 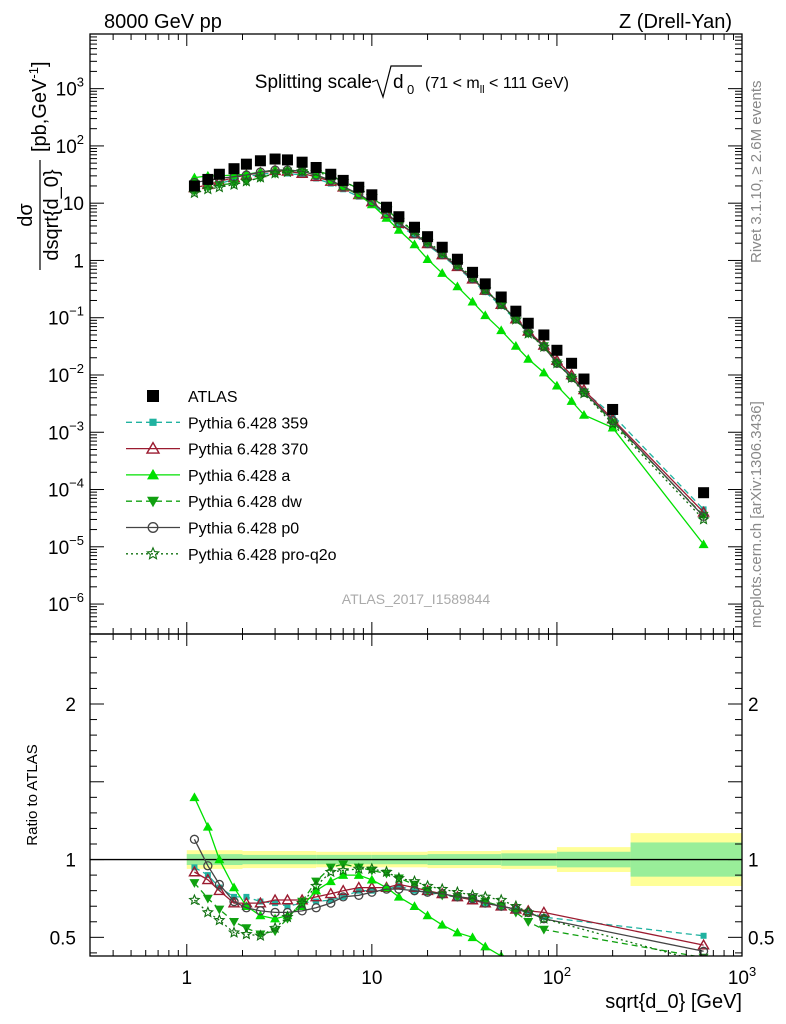 What do you see at coordinates (673, 1002) in the screenshot?
I see `x-axis-label: sqrt{d_0} [GeV]` at bounding box center [673, 1002].